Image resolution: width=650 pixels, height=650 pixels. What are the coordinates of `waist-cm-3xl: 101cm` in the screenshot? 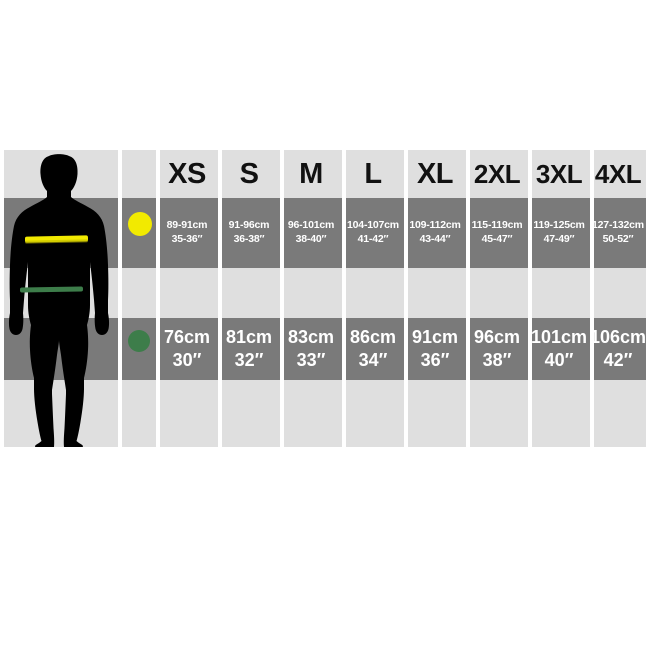 It's located at (559, 336).